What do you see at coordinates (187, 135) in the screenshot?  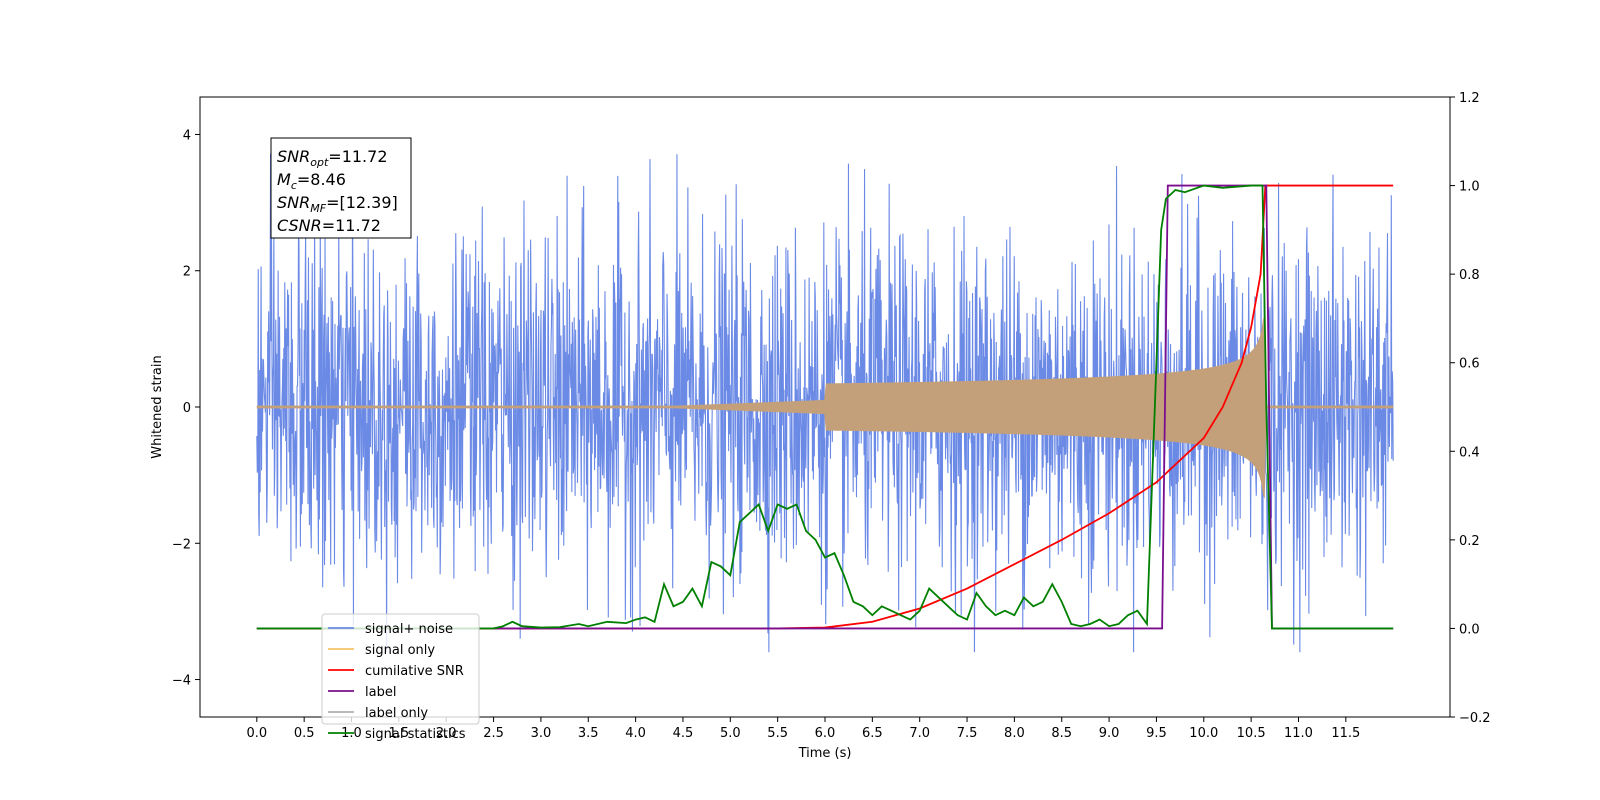 I see `y-tick-label: 4` at bounding box center [187, 135].